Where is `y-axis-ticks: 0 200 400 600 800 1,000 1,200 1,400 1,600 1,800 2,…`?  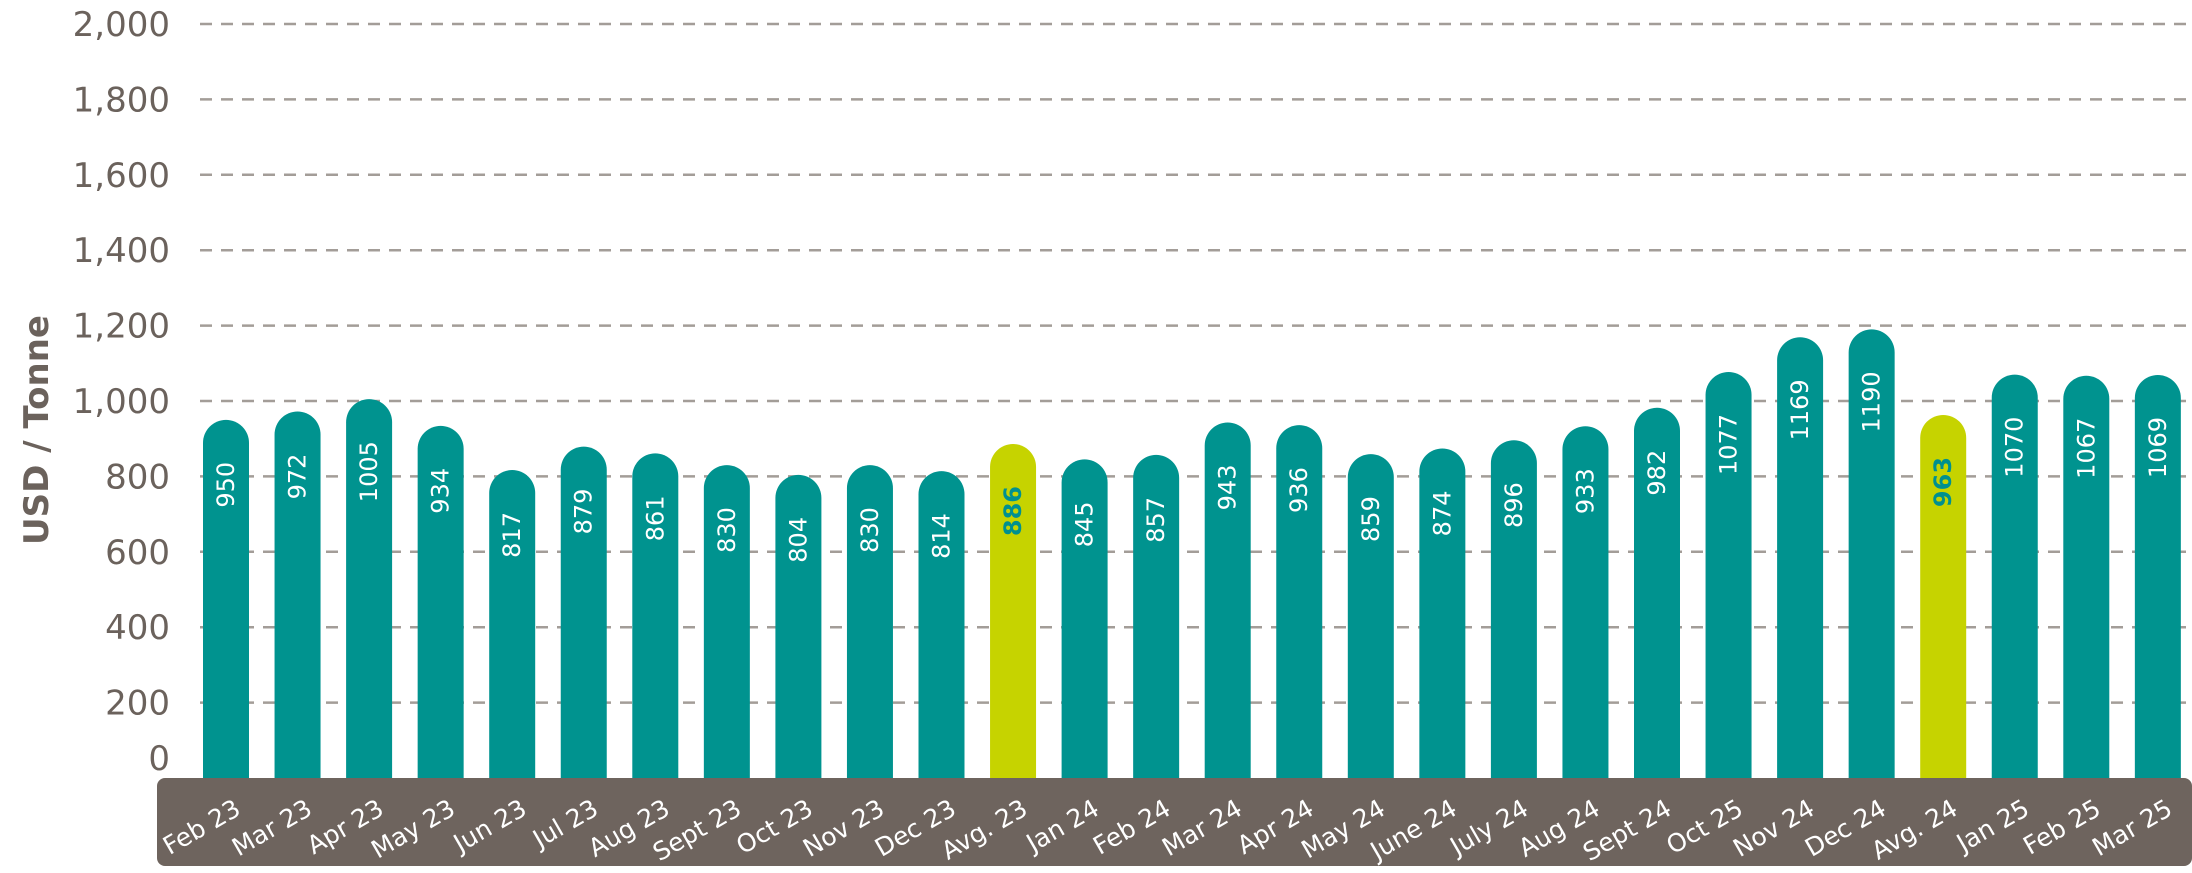
y-axis-ticks: 0 200 400 600 800 1,000 1,200 1,400 1,600 1,800 2,… is located at coordinates (121, 392).